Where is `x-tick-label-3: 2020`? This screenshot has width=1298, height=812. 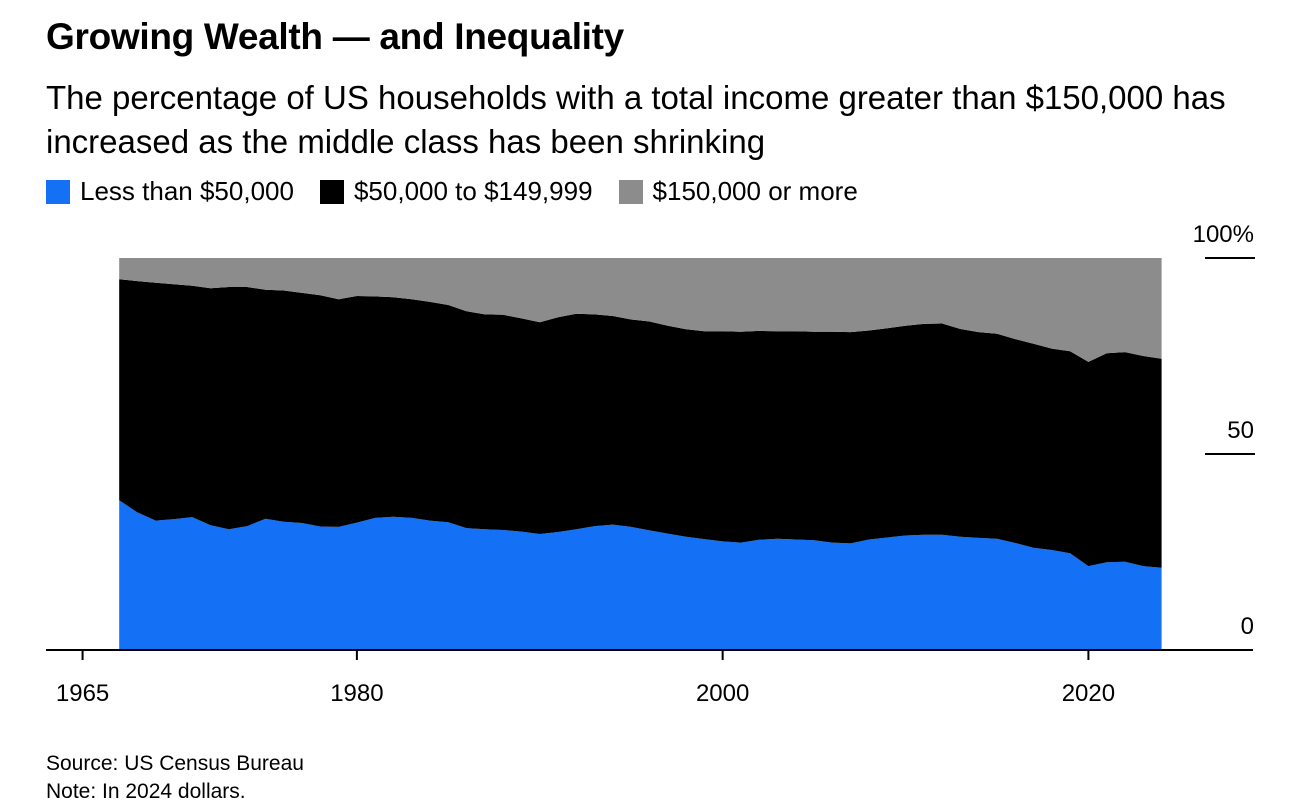
x-tick-label-3: 2020 is located at coordinates (1088, 693).